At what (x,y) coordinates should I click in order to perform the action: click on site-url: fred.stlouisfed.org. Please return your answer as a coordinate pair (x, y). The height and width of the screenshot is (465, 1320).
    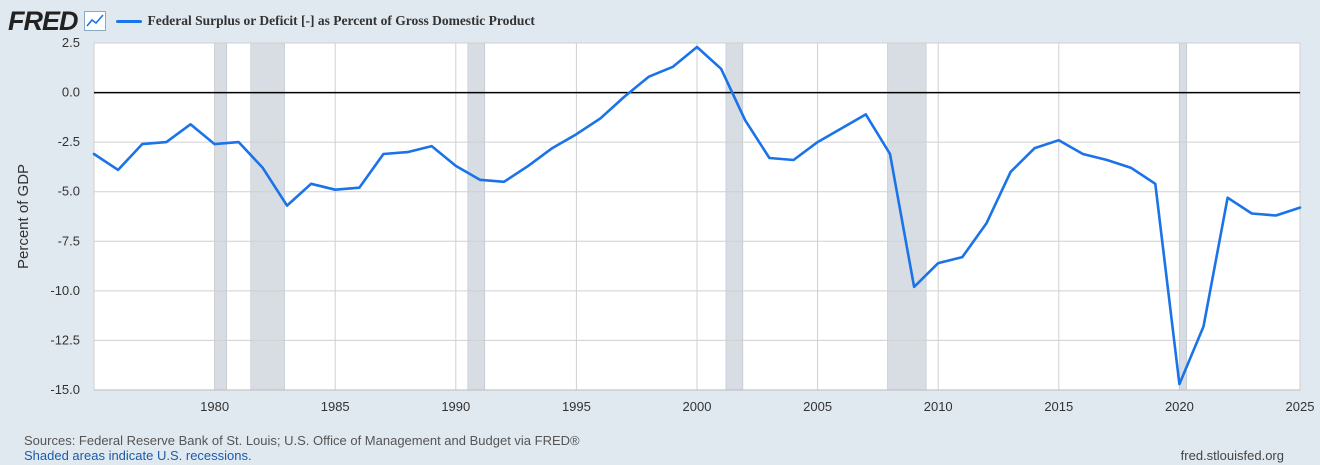
    Looking at the image, I should click on (1232, 455).